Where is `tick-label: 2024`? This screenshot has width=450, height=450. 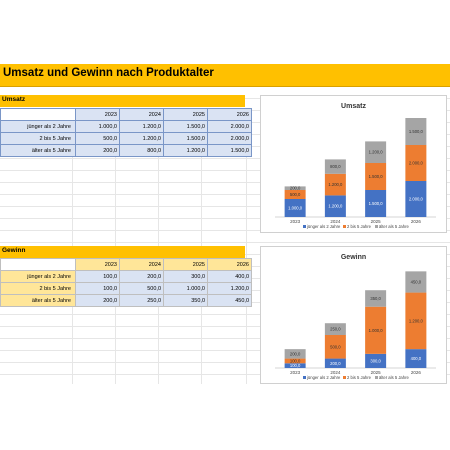 tick-label: 2024 is located at coordinates (335, 372).